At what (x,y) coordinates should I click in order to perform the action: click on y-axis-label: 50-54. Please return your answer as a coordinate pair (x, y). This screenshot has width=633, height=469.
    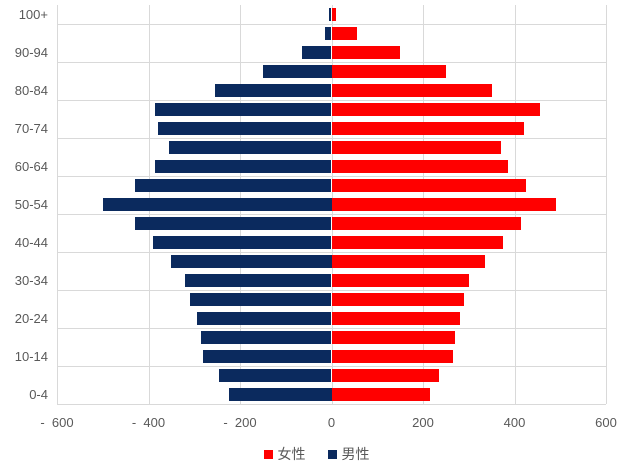
    Looking at the image, I should click on (31, 204).